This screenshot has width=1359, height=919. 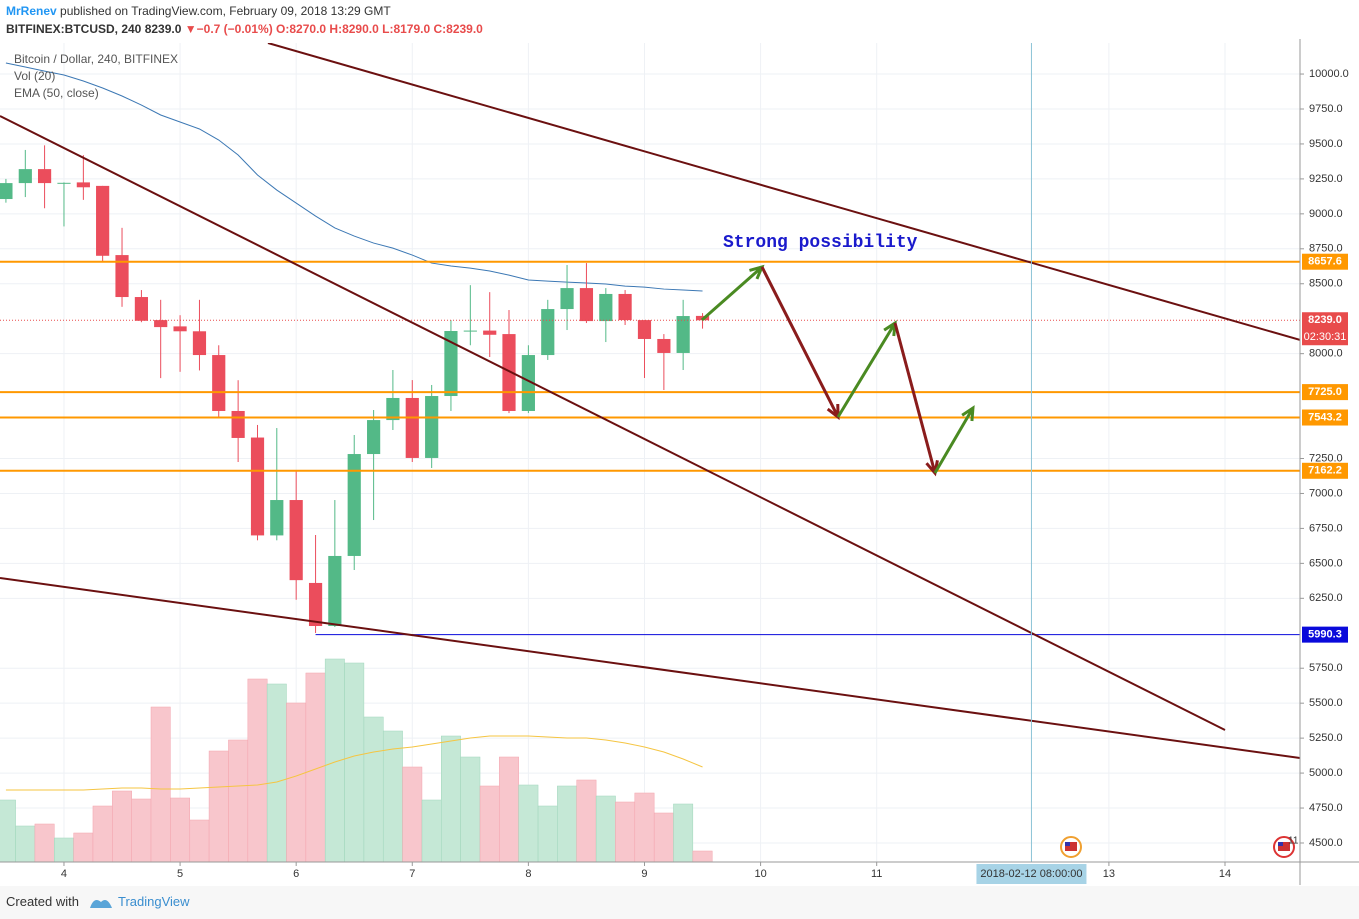 I want to click on x-tick-label: 8, so click(x=528, y=874).